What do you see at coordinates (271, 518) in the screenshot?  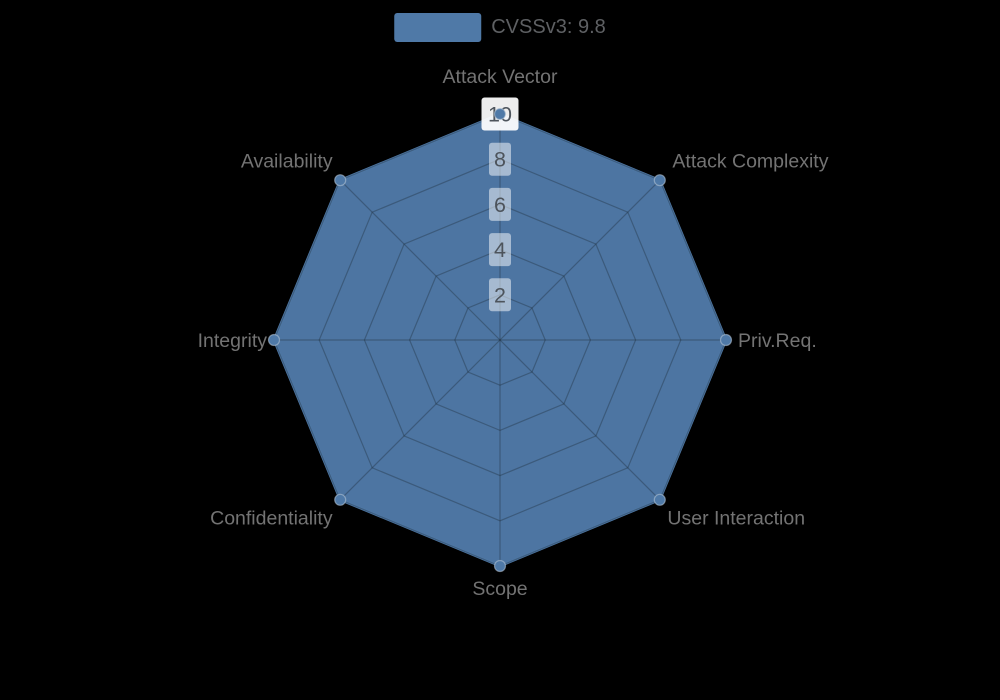 I see `axis-label: Confidentiality` at bounding box center [271, 518].